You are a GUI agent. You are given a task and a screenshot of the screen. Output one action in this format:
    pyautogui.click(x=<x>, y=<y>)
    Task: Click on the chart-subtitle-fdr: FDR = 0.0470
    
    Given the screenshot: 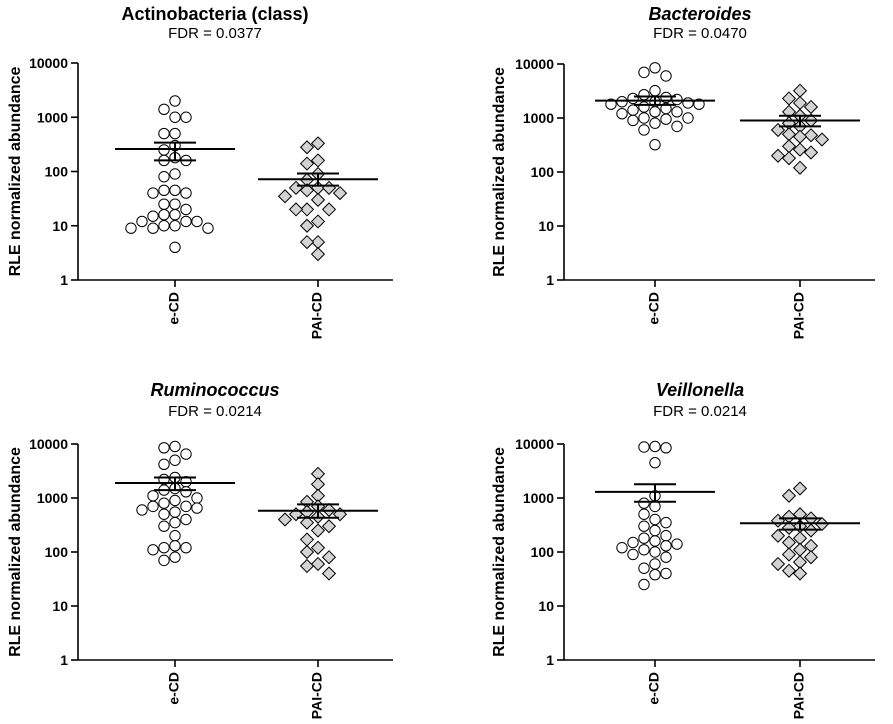 What is the action you would take?
    pyautogui.click(x=700, y=33)
    